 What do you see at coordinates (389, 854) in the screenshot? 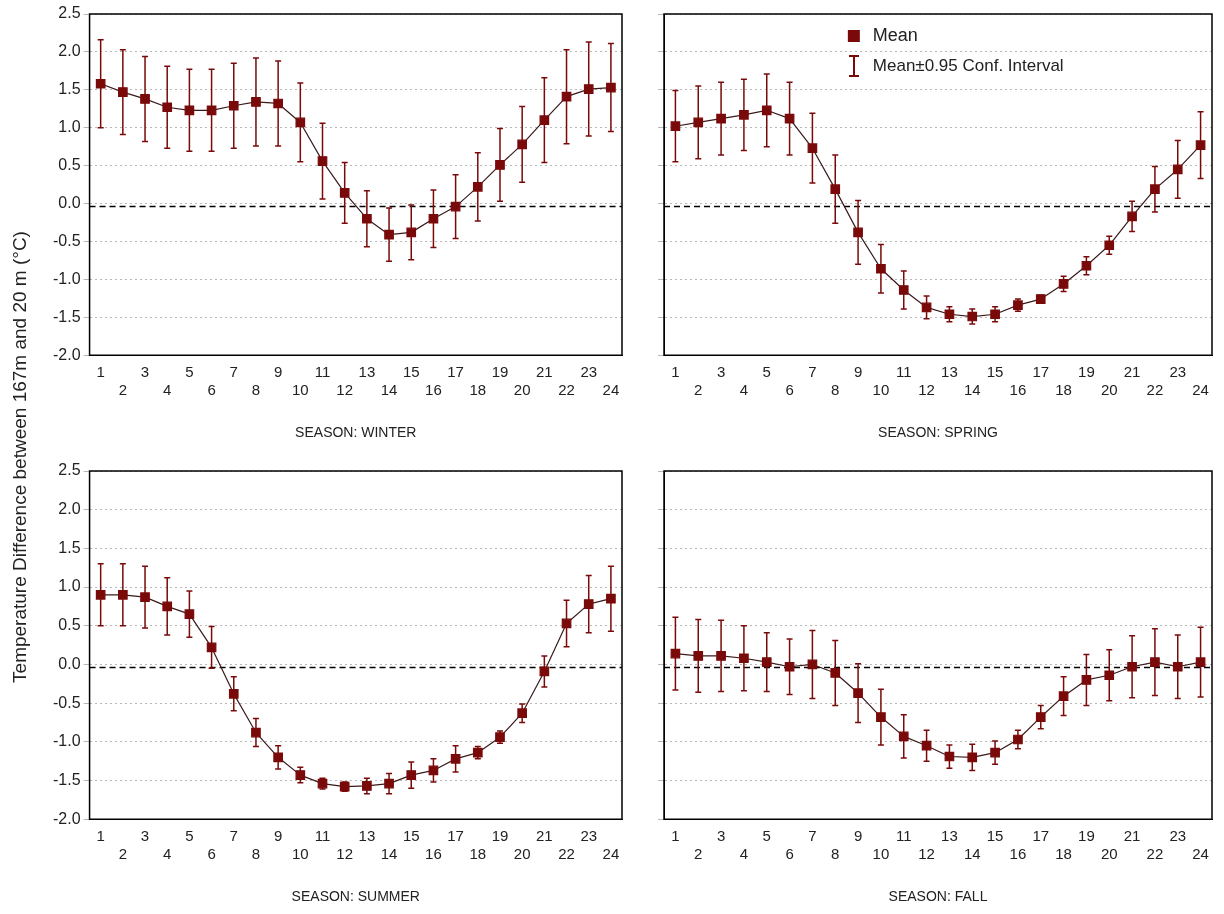
I see `x-tick-label: 14` at bounding box center [389, 854].